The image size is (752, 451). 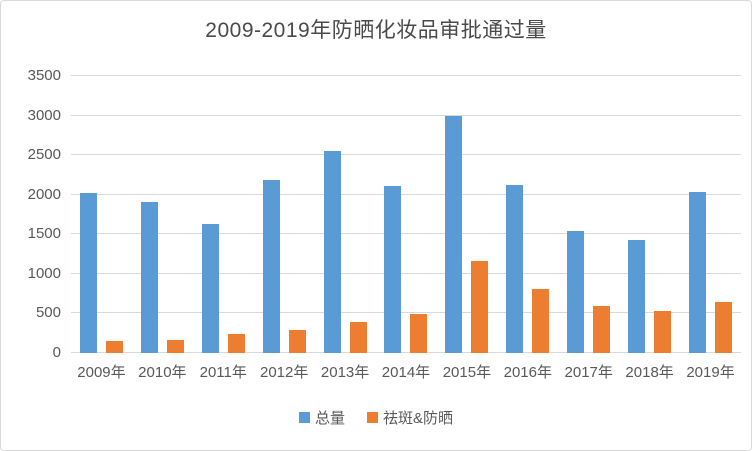 I want to click on legend: 总量 祛斑&防晒, so click(x=376, y=417).